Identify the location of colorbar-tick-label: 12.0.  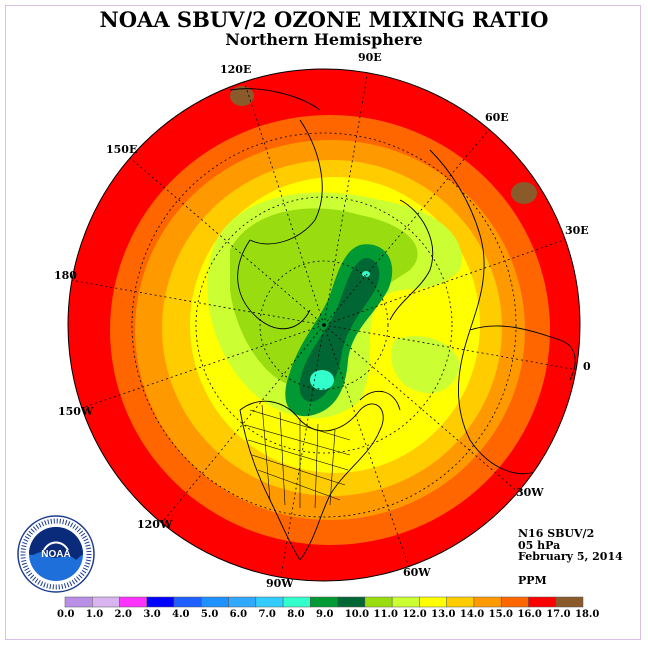
(414, 614).